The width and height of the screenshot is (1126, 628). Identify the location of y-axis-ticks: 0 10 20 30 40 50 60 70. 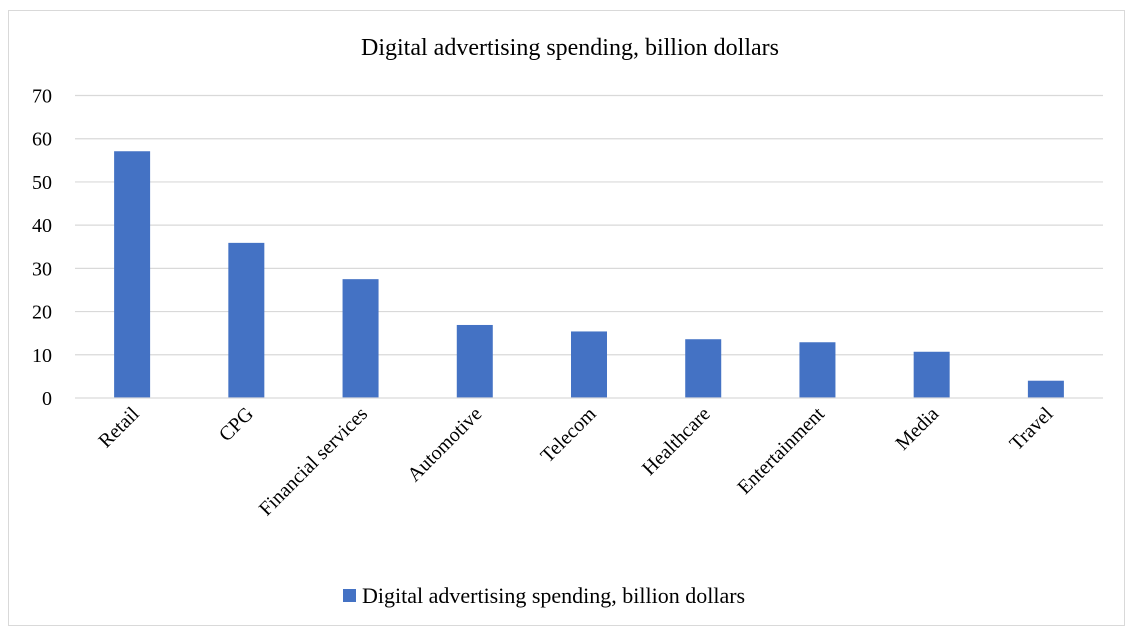
(42, 248).